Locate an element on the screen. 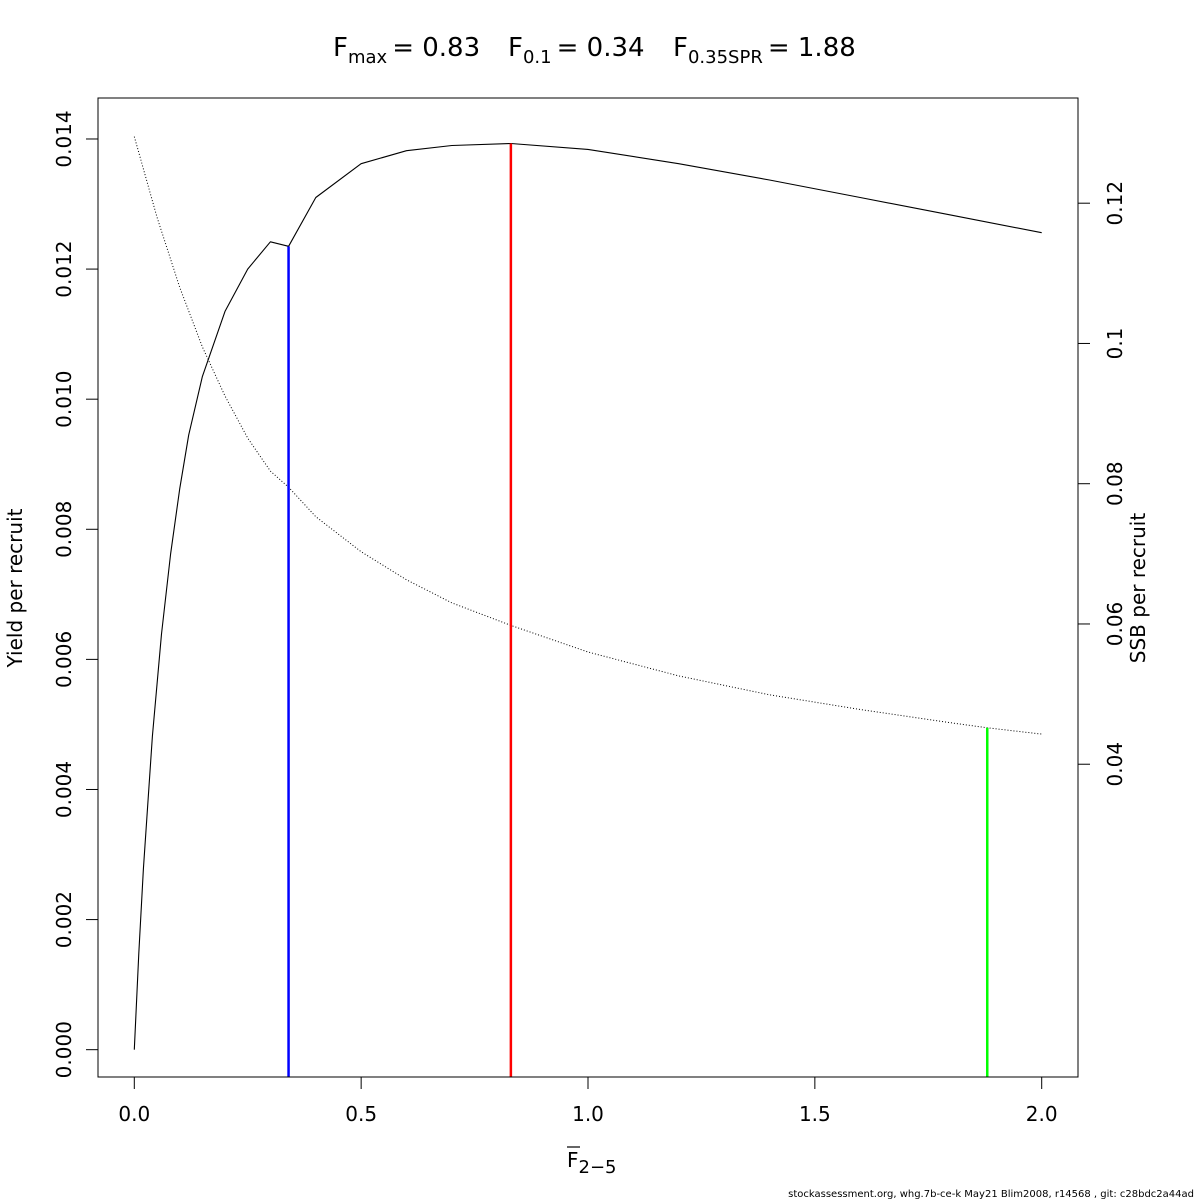 This screenshot has height=1200, width=1200. title-f01-subscript: 0.1 is located at coordinates (537, 57).